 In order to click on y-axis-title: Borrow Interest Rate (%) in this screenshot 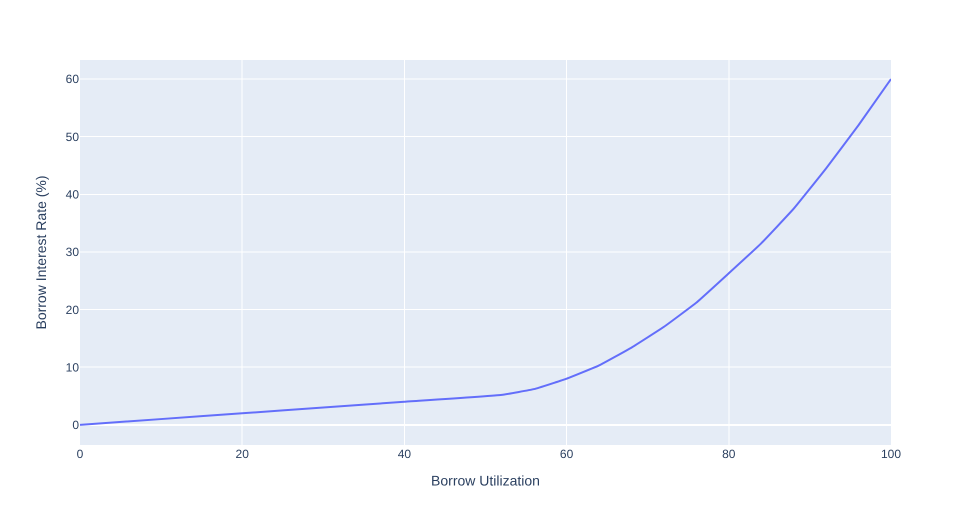, I will do `click(41, 252)`.